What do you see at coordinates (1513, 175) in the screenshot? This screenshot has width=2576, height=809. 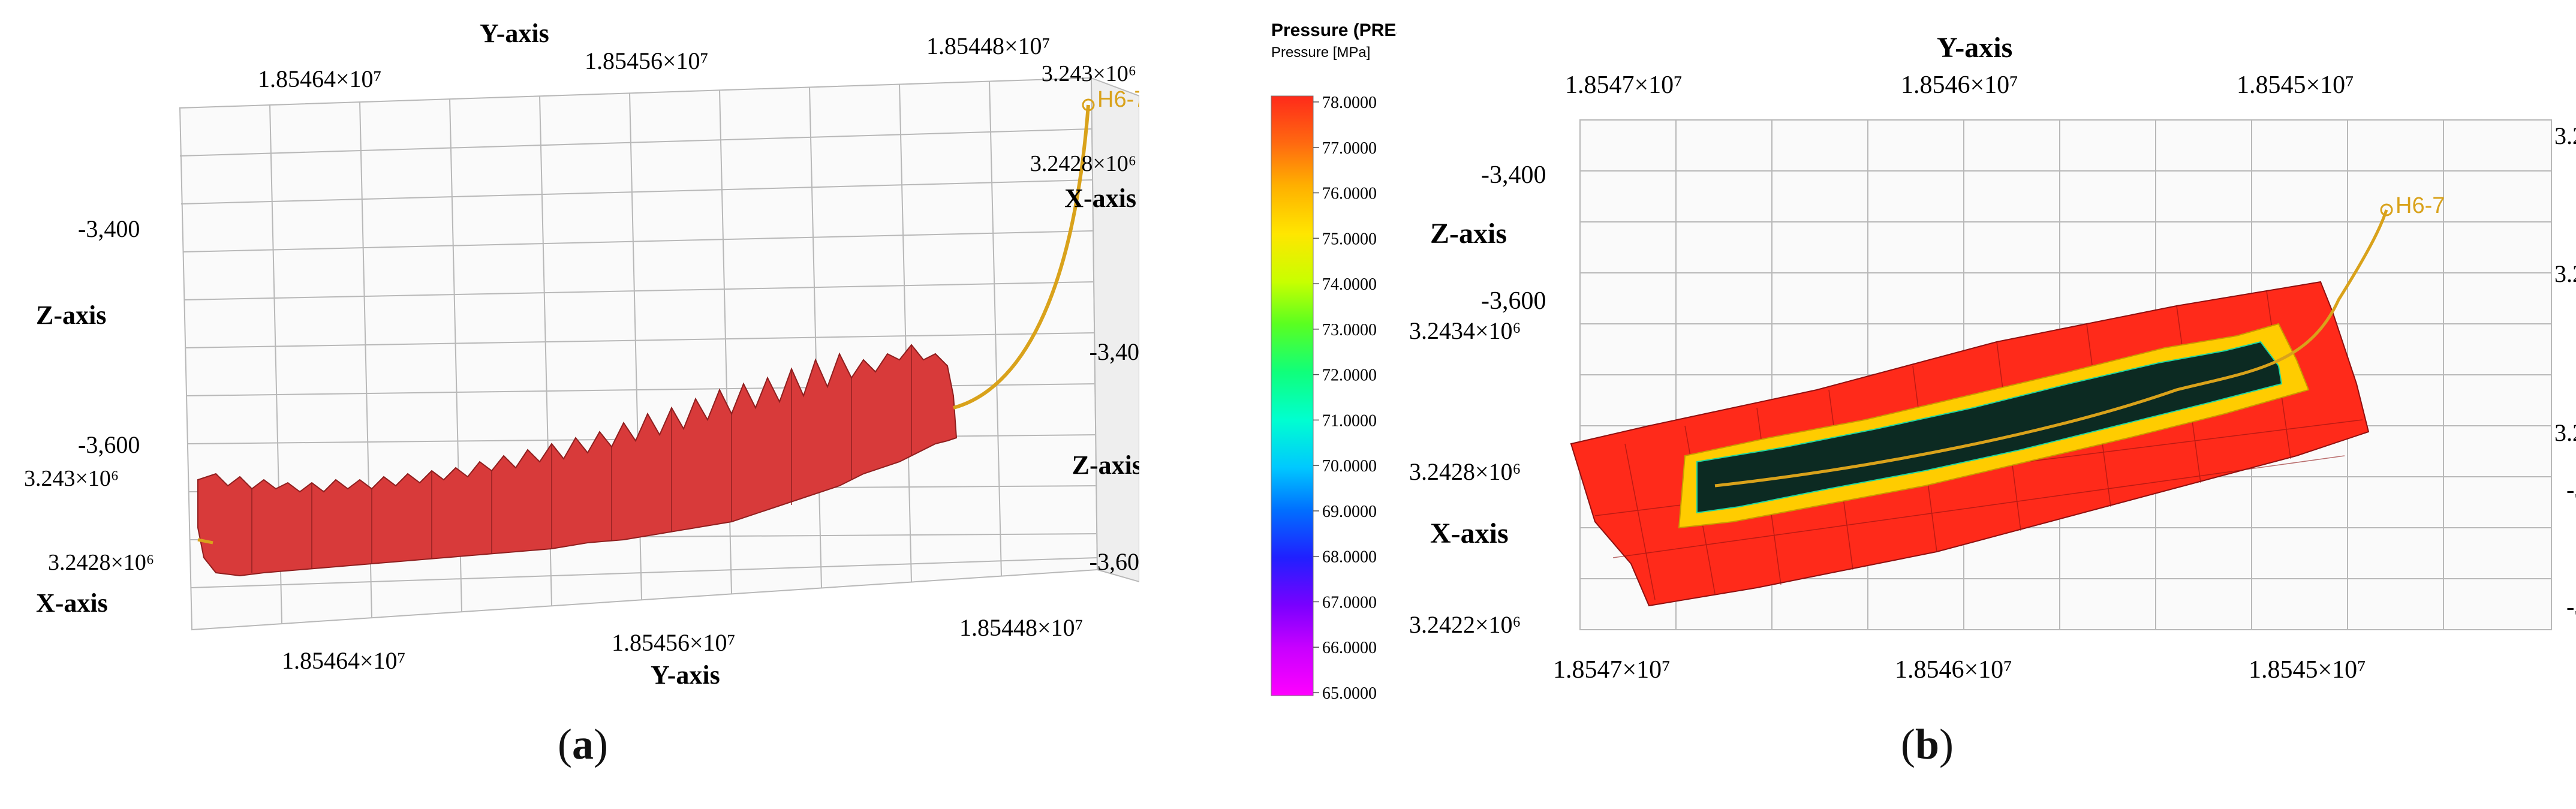 I see `panel-b-z-left-tick: -3,400` at bounding box center [1513, 175].